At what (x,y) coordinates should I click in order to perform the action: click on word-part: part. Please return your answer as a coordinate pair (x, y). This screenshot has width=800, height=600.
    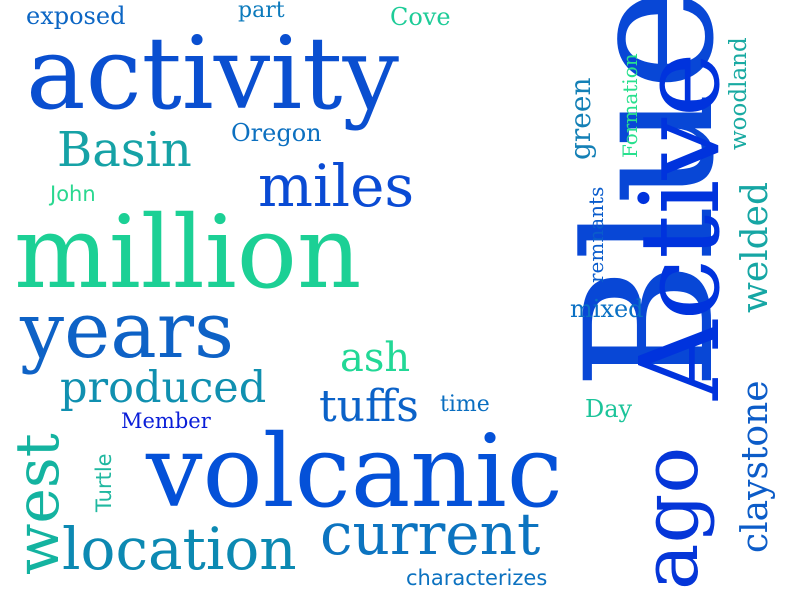
    Looking at the image, I should click on (261, 11).